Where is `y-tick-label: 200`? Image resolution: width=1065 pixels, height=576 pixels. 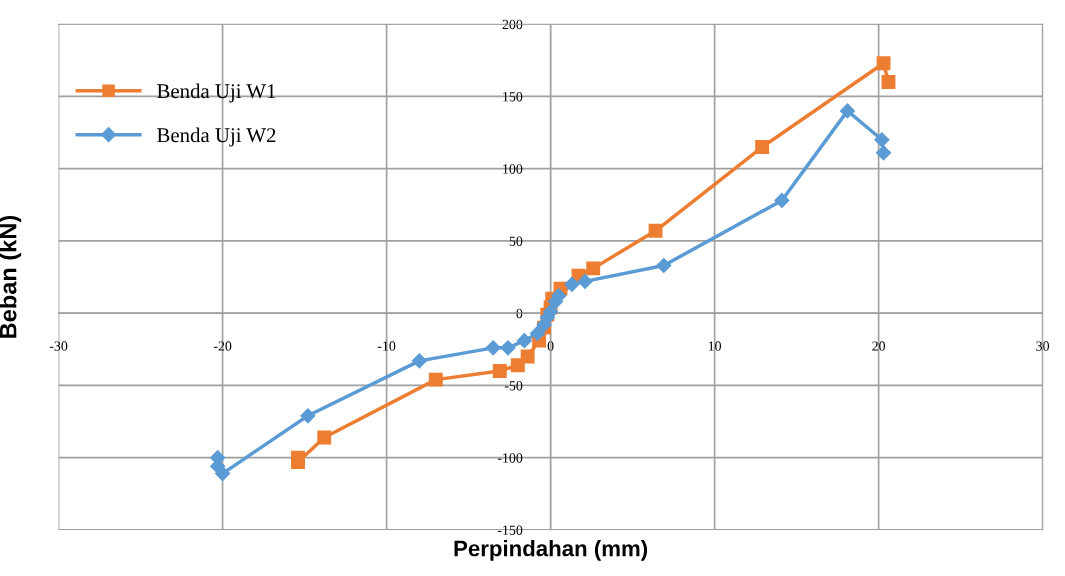
y-tick-label: 200 is located at coordinates (512, 24).